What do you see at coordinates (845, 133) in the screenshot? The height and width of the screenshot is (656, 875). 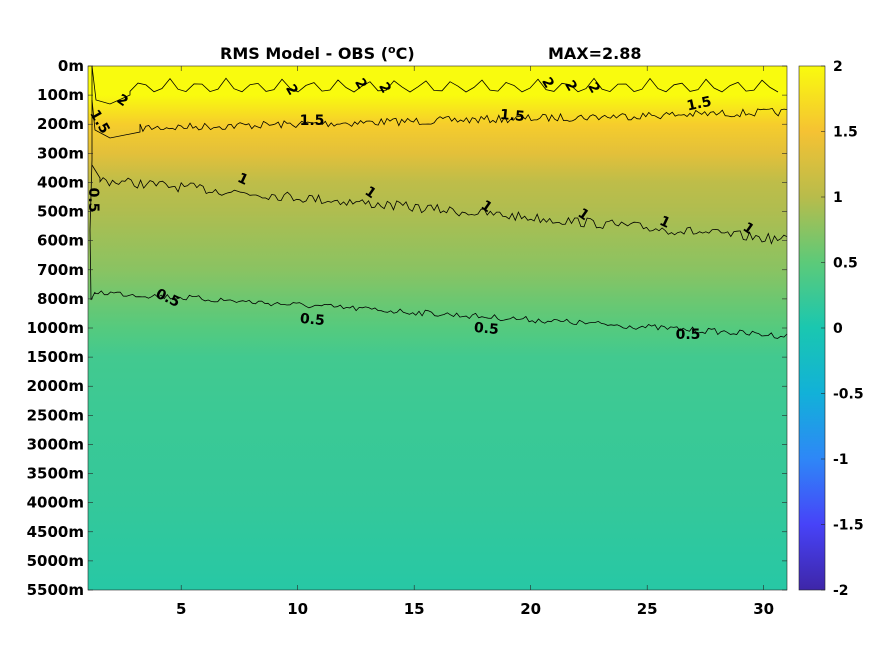 I see `colorbar-tick-label: 1.5` at bounding box center [845, 133].